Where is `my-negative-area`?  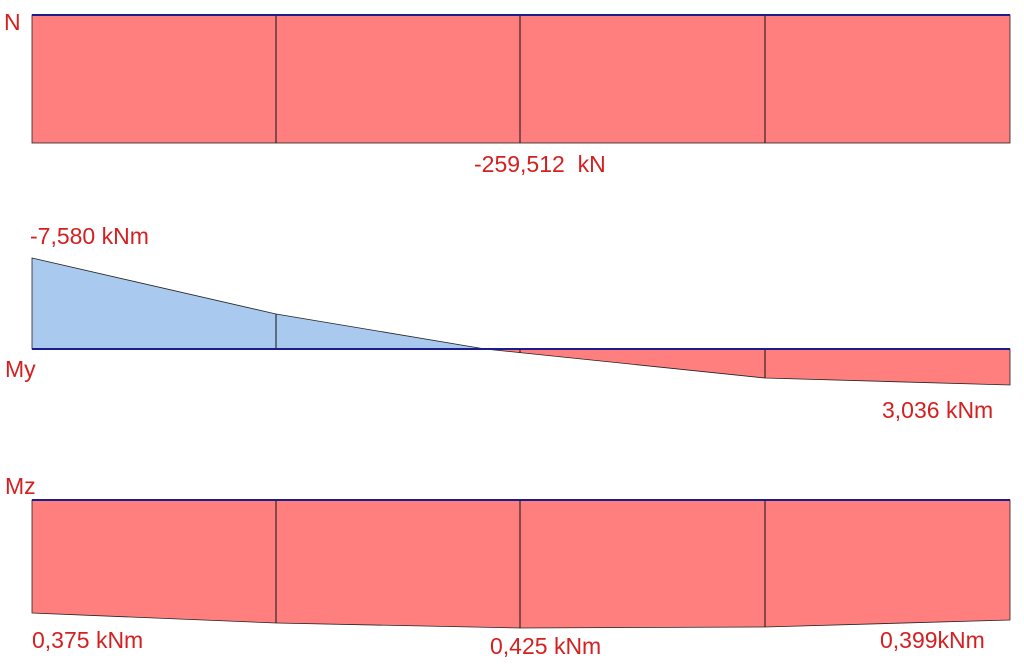
my-negative-area is located at coordinates (258, 303).